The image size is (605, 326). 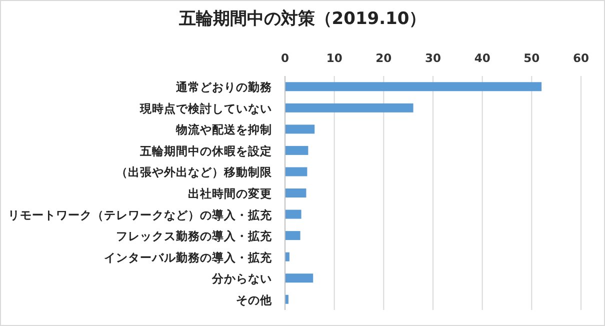 I want to click on y-tick-label: インターバル勤務の導入・拡充, so click(x=188, y=257).